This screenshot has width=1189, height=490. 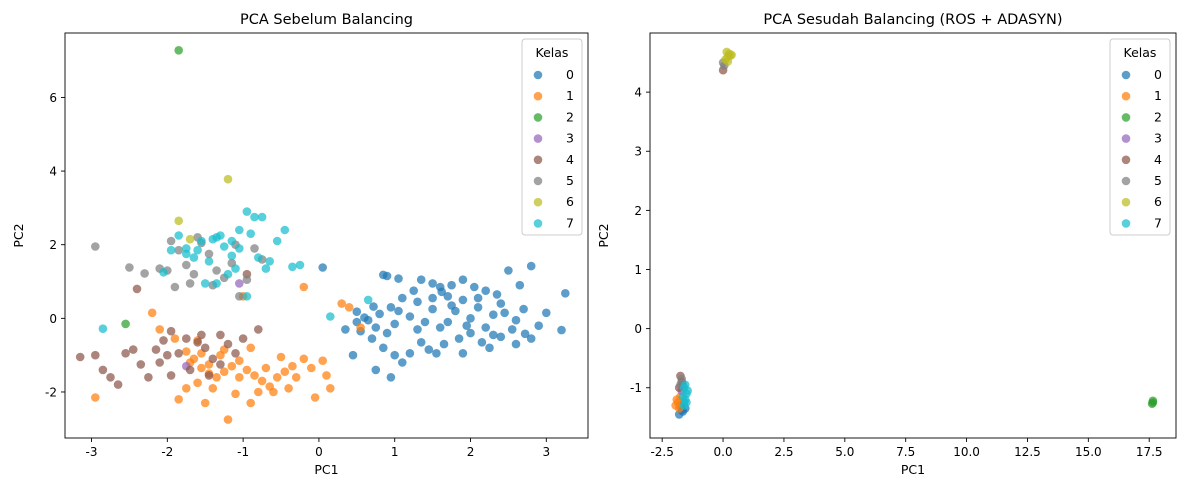 I want to click on x-tick-label: -3, so click(x=92, y=452).